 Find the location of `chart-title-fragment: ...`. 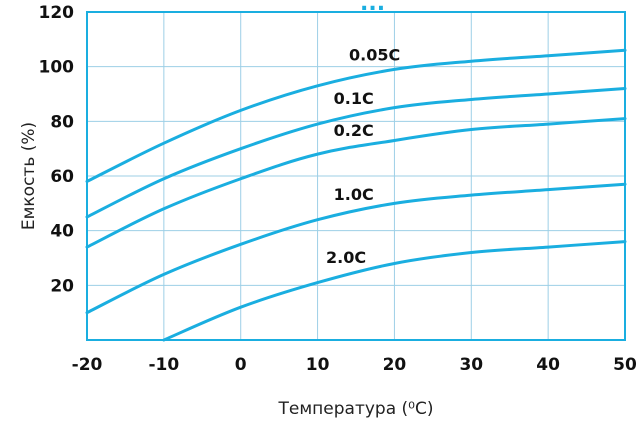

chart-title-fragment: ... is located at coordinates (372, 8).